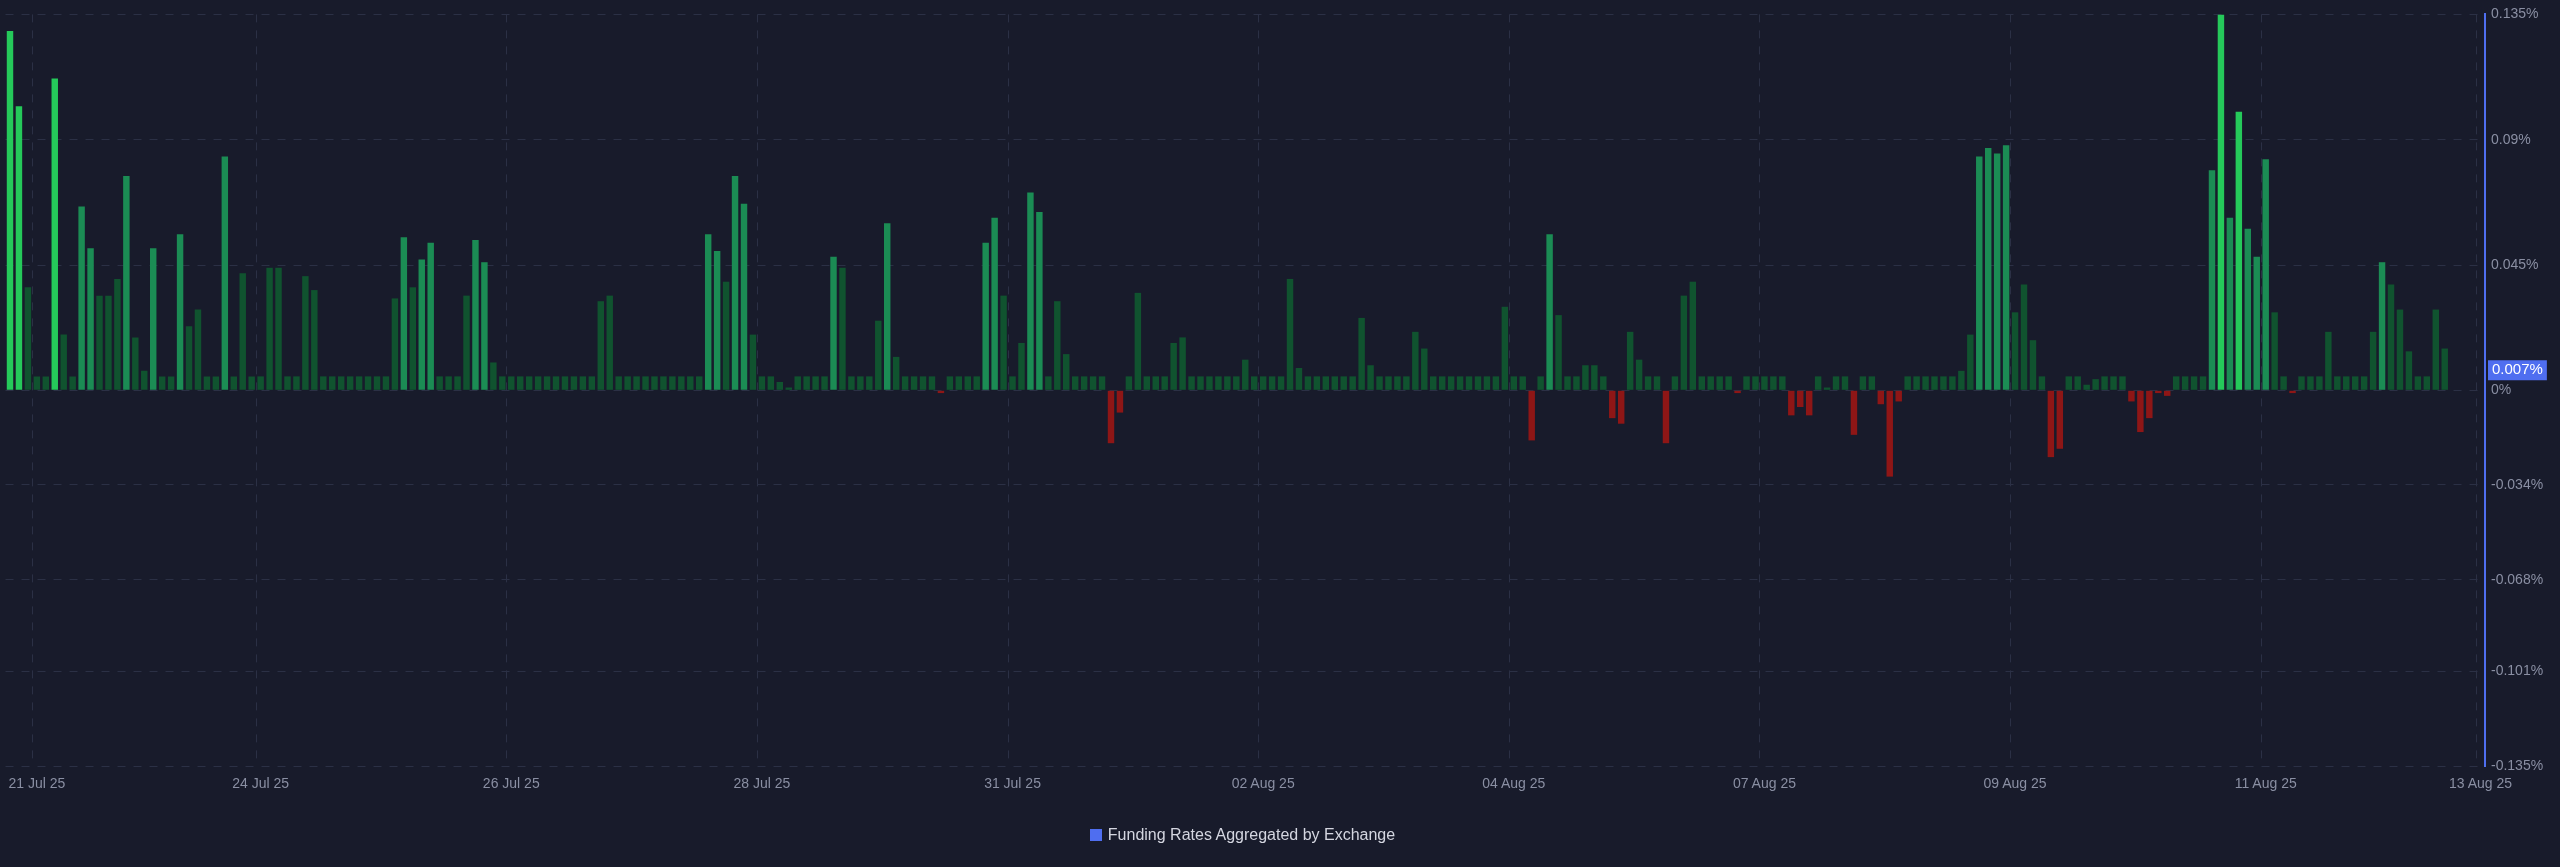 Image resolution: width=2560 pixels, height=867 pixels. What do you see at coordinates (2517, 765) in the screenshot?
I see `y-tick-label: -0.135%` at bounding box center [2517, 765].